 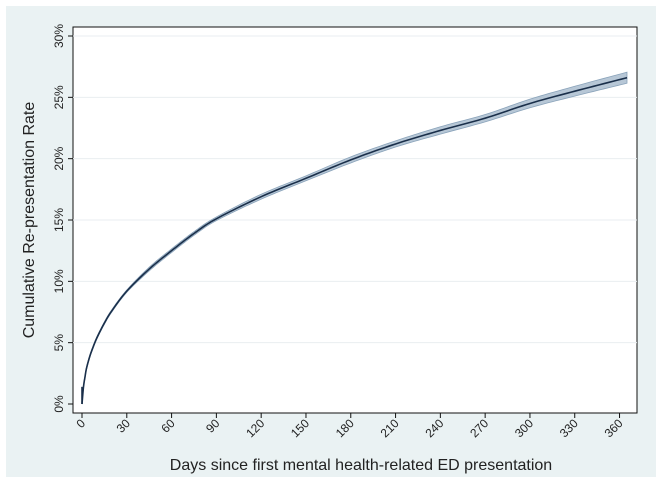 I want to click on x-tick-label: 210, so click(x=390, y=428).